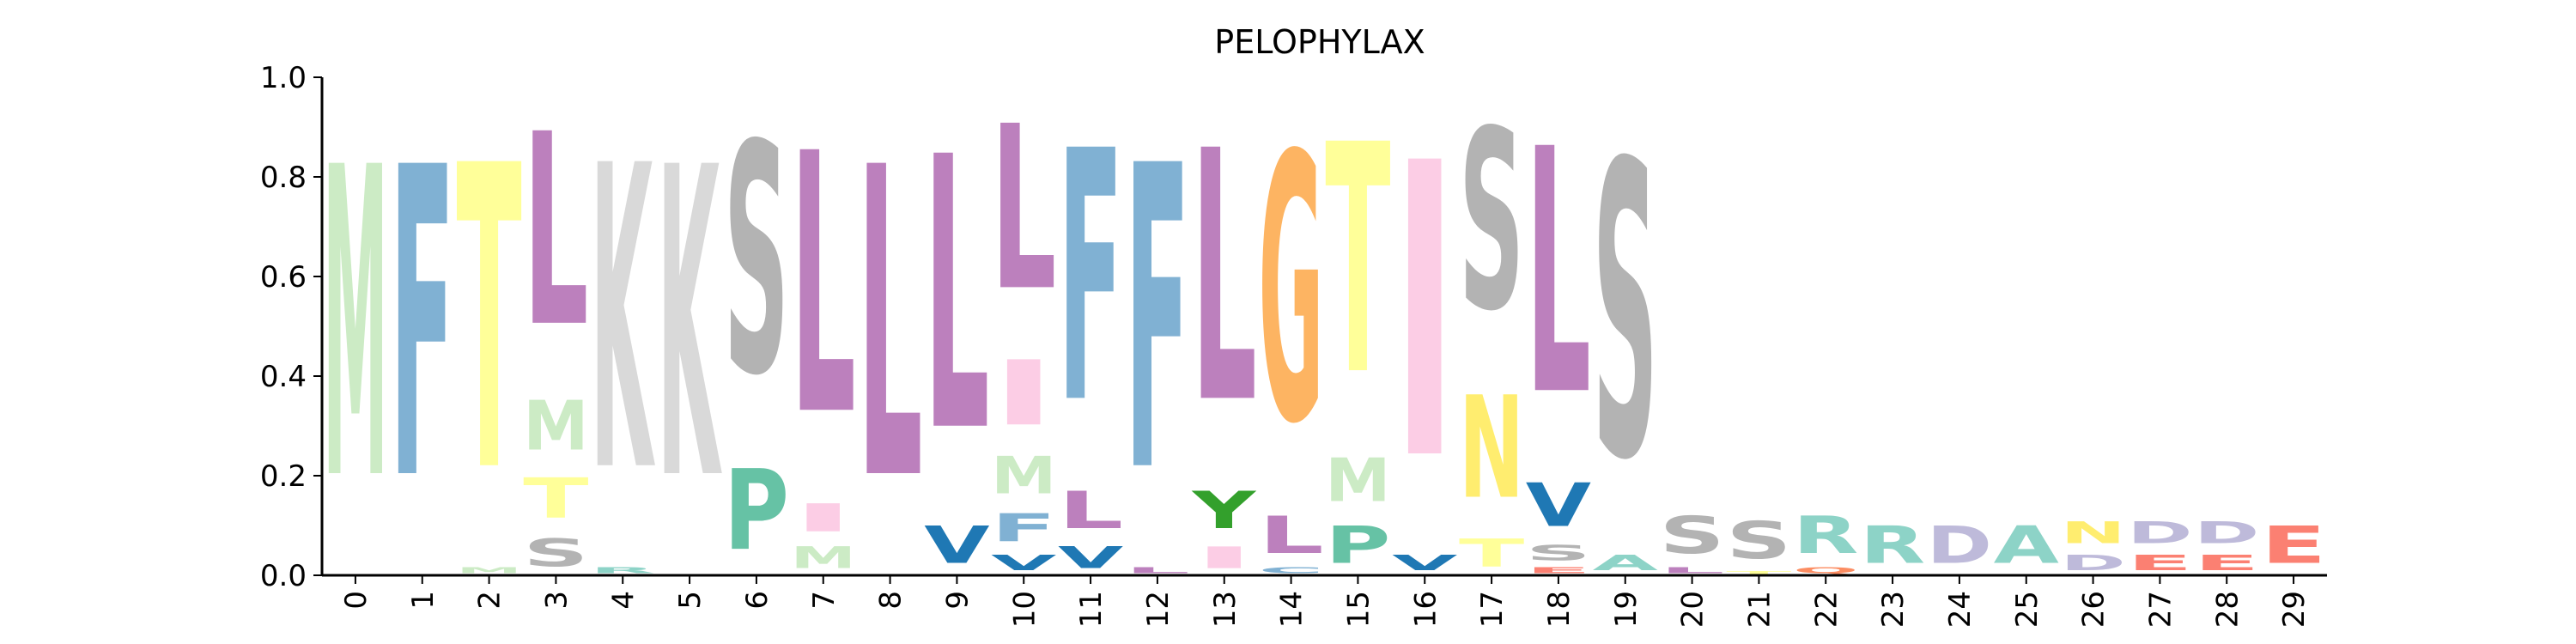 The height and width of the screenshot is (644, 2576). Describe the element at coordinates (1292, 609) in the screenshot. I see `x-tick-label: 14` at that location.